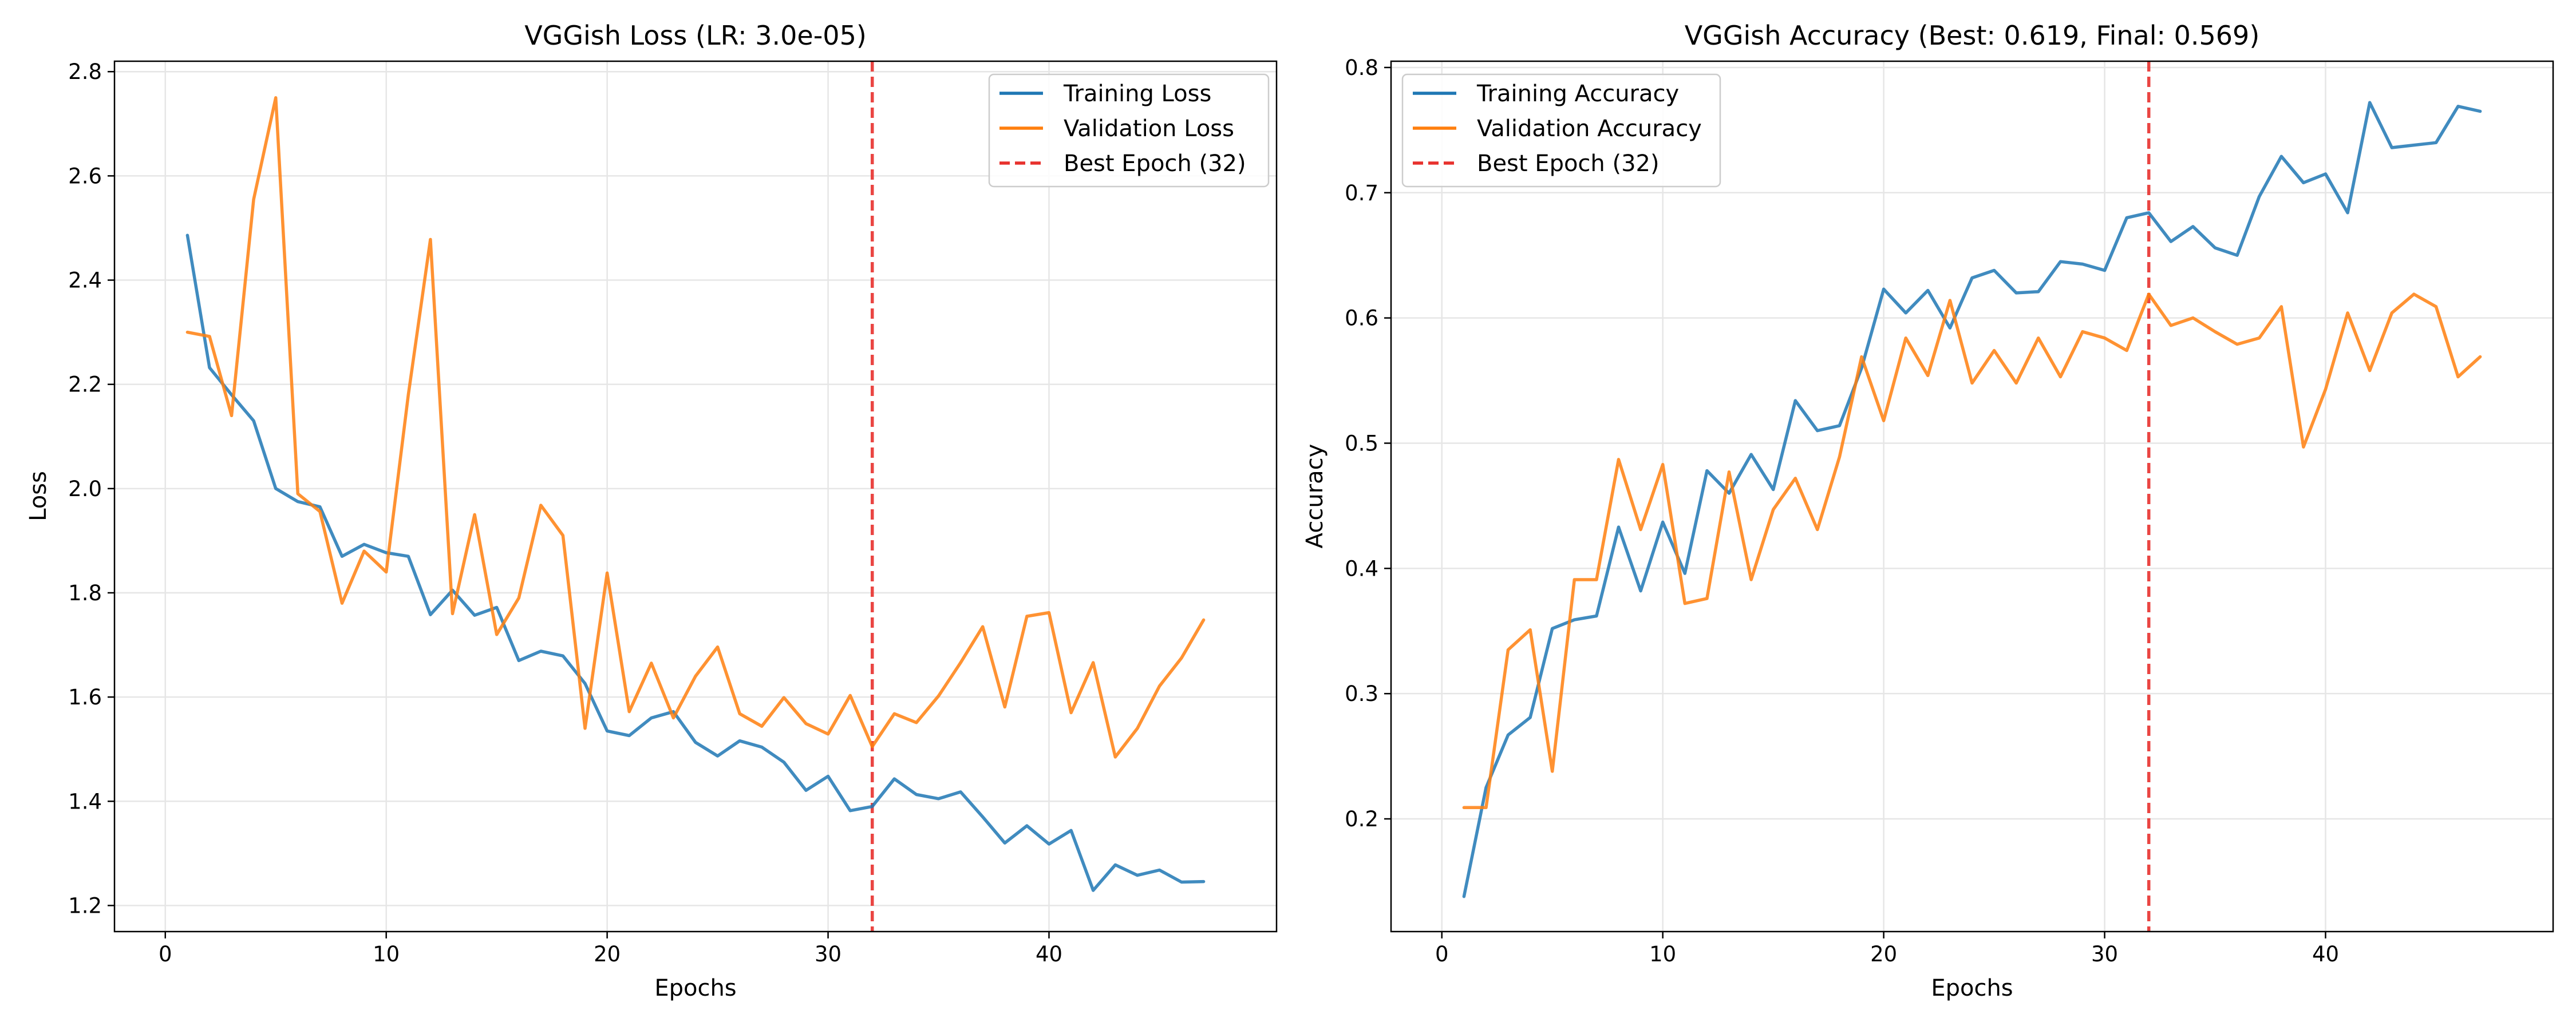 The width and height of the screenshot is (2576, 1030). What do you see at coordinates (695, 35) in the screenshot?
I see `loss-chart-title: VGGish Loss (LR: 3.0e-05)` at bounding box center [695, 35].